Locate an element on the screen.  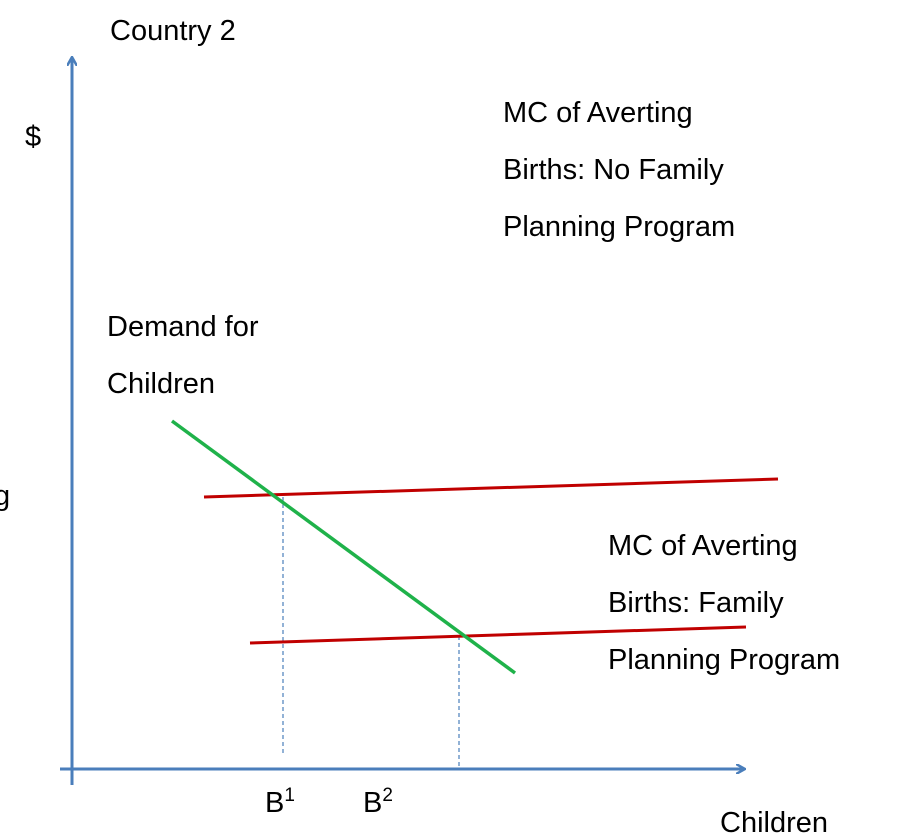
y-axis-label: $ is located at coordinates (33, 137).